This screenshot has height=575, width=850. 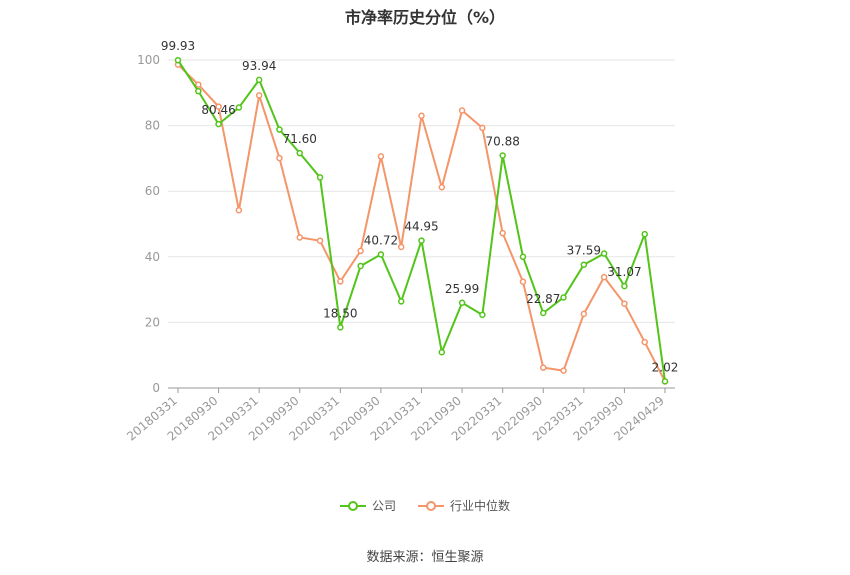 I want to click on data-label: 99.93, so click(x=178, y=46).